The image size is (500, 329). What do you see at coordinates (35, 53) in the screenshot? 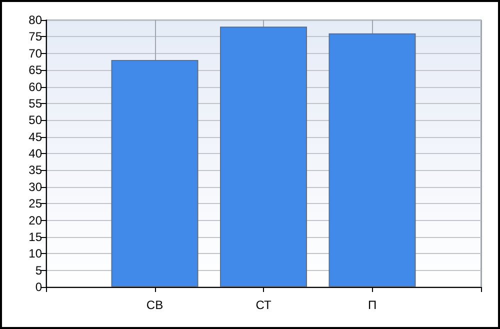
I see `y-tick-label: 70` at bounding box center [35, 53].